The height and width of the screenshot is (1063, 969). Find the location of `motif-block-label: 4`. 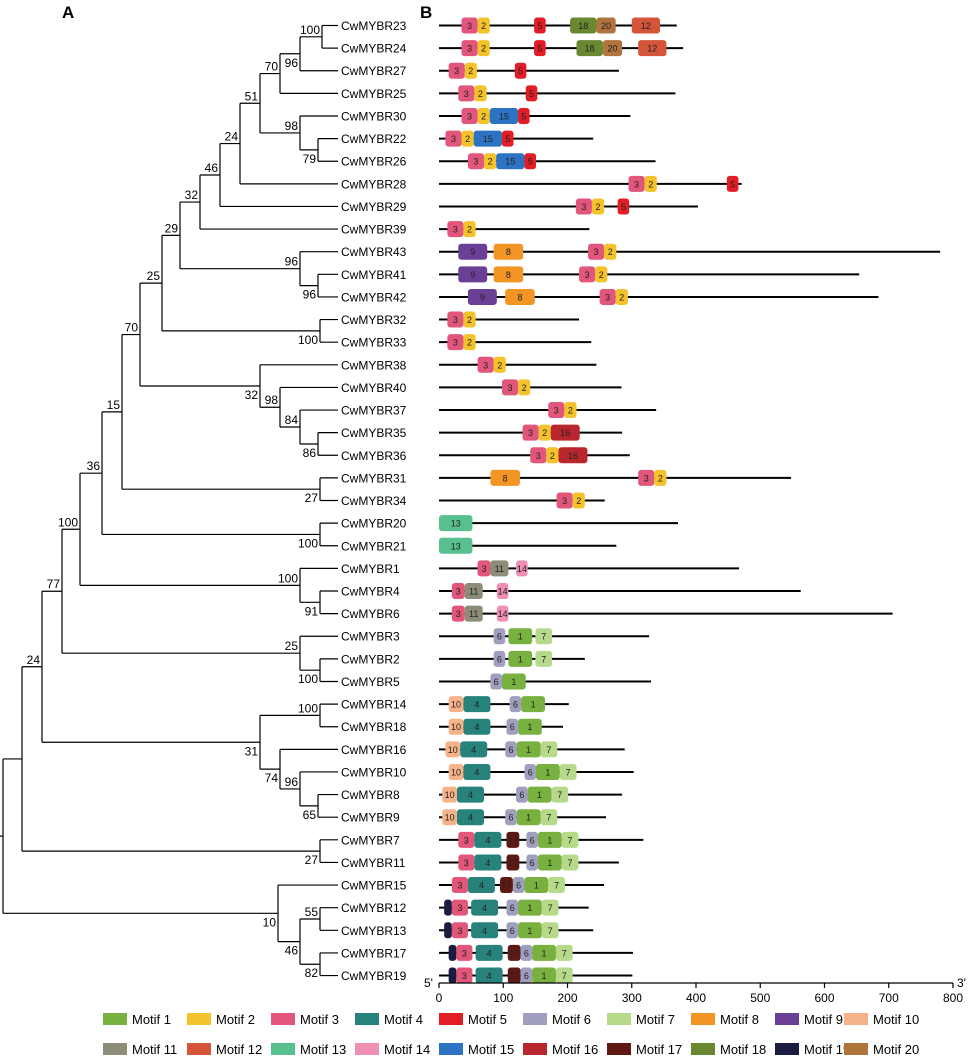

motif-block-label: 4 is located at coordinates (470, 818).